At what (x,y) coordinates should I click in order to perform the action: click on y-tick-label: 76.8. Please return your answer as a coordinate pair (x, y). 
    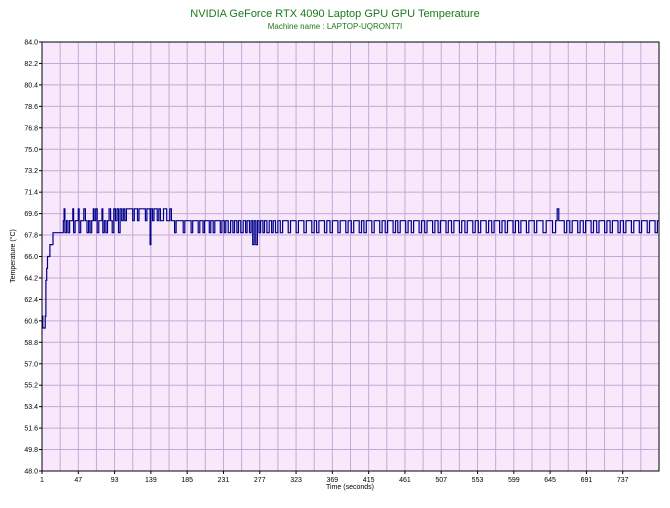
    Looking at the image, I should click on (31, 128).